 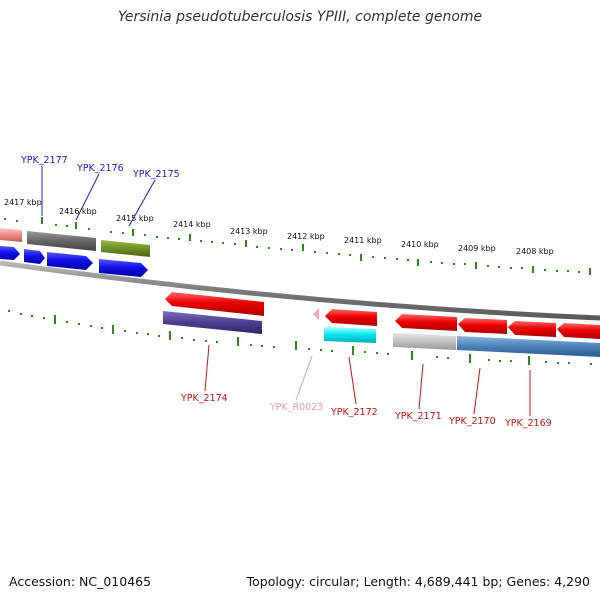 What do you see at coordinates (100, 168) in the screenshot?
I see `gene-label-ypk-2176: YPK_2176` at bounding box center [100, 168].